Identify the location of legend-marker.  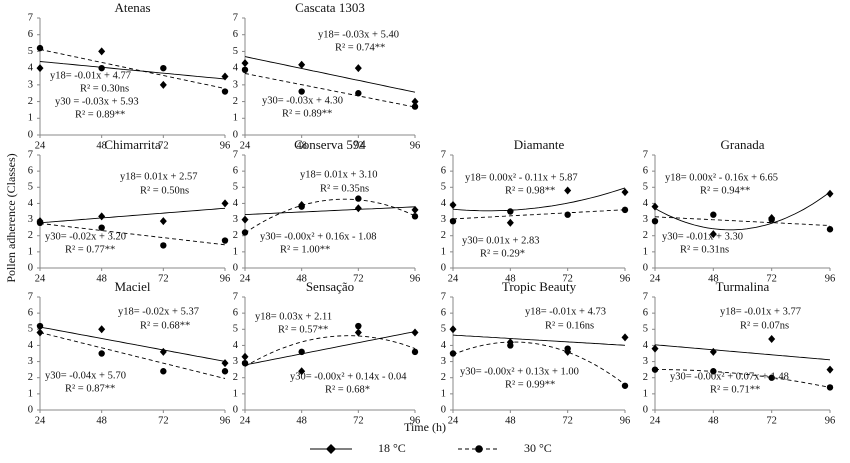
(331, 449).